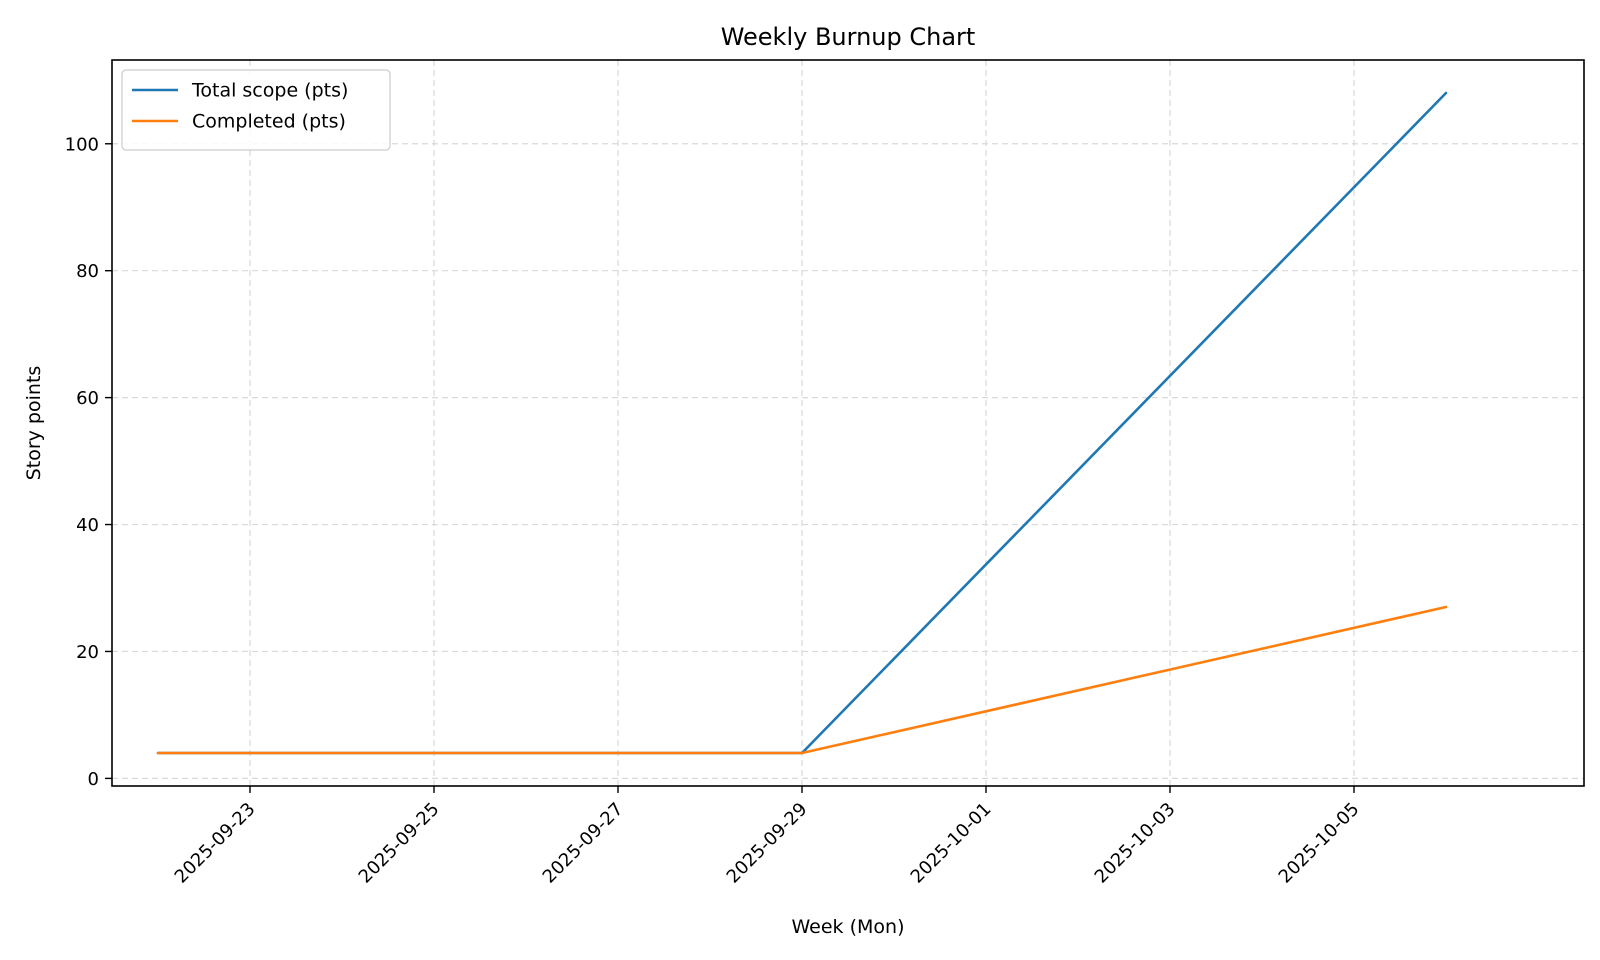  Describe the element at coordinates (87, 652) in the screenshot. I see `y-tick-label: 20` at that location.